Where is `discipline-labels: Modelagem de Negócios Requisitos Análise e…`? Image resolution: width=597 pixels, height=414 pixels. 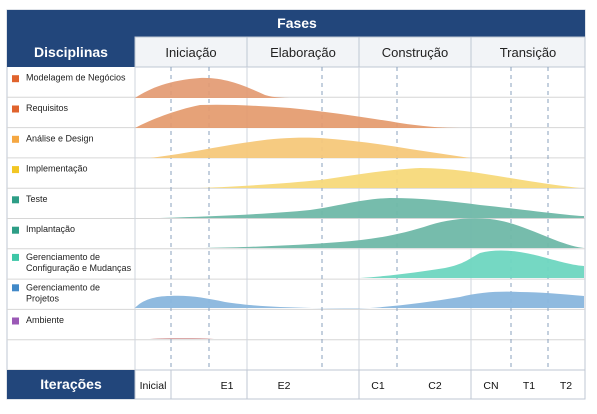
discipline-labels: Modelagem de Negócios Requisitos Análise e… is located at coordinates (72, 199).